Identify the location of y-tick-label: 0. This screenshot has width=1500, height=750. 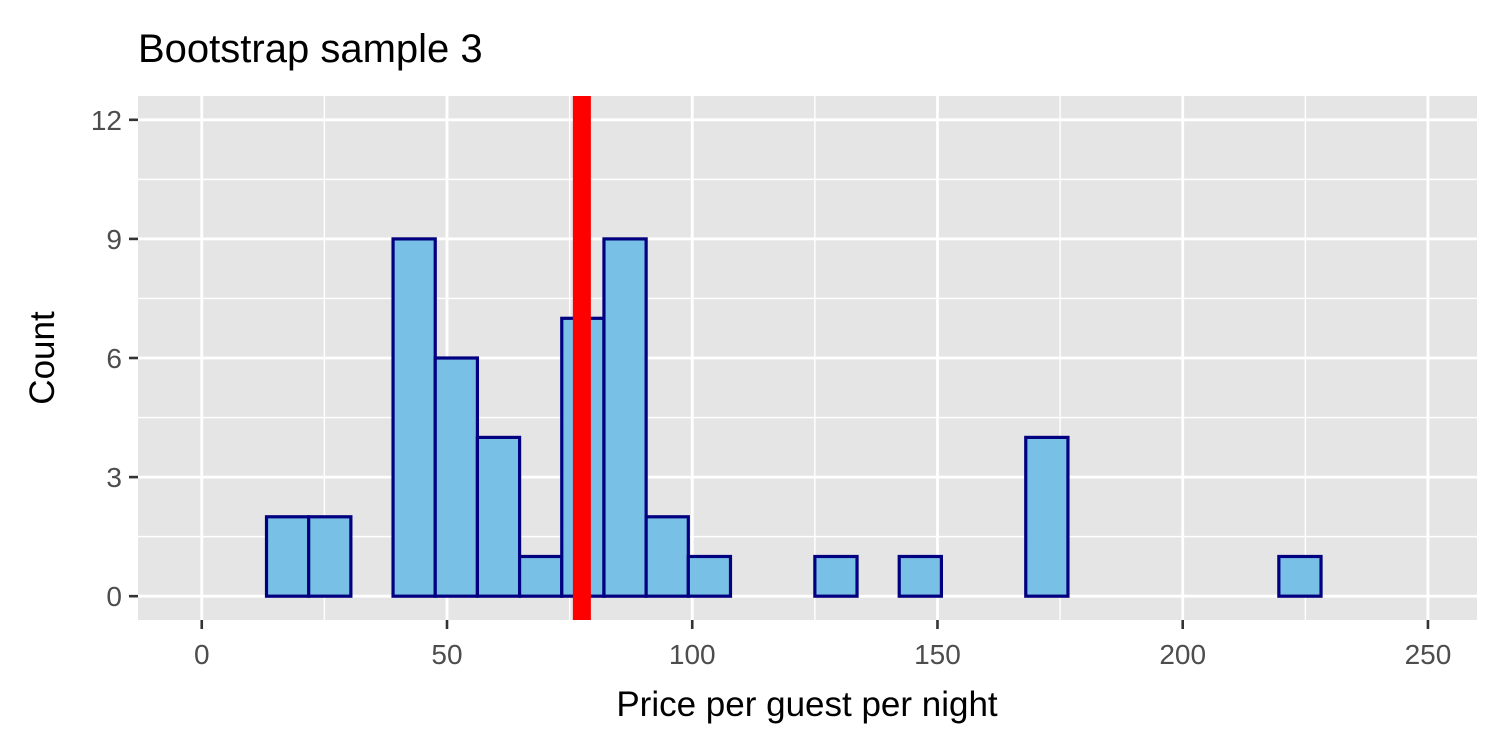
(114, 596).